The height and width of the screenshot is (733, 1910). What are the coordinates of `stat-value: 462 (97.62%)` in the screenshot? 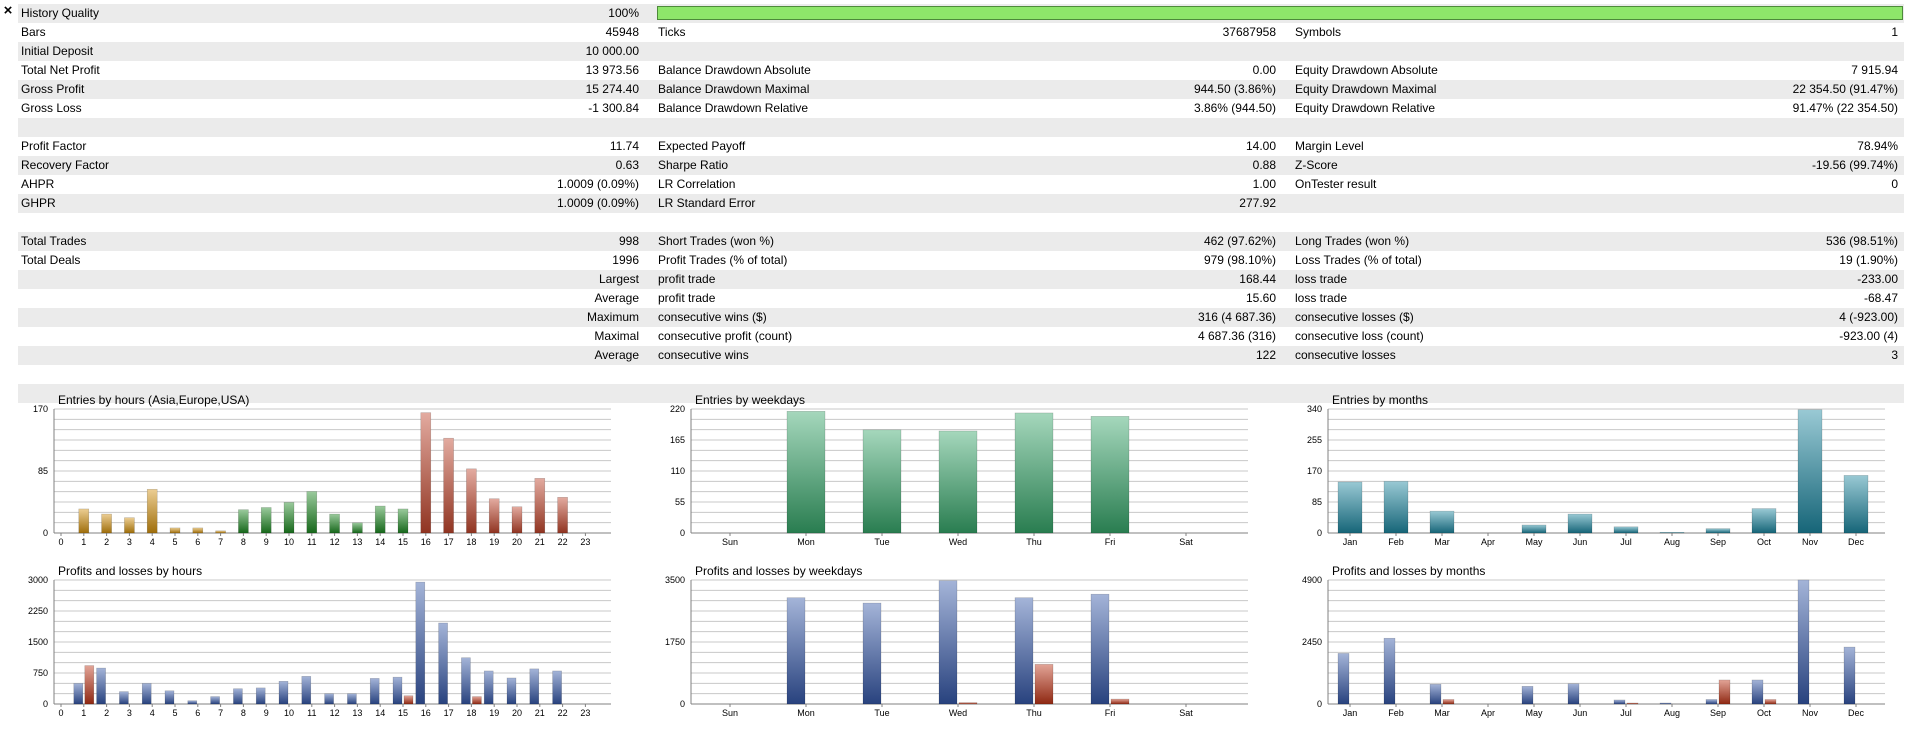 It's located at (1239, 241).